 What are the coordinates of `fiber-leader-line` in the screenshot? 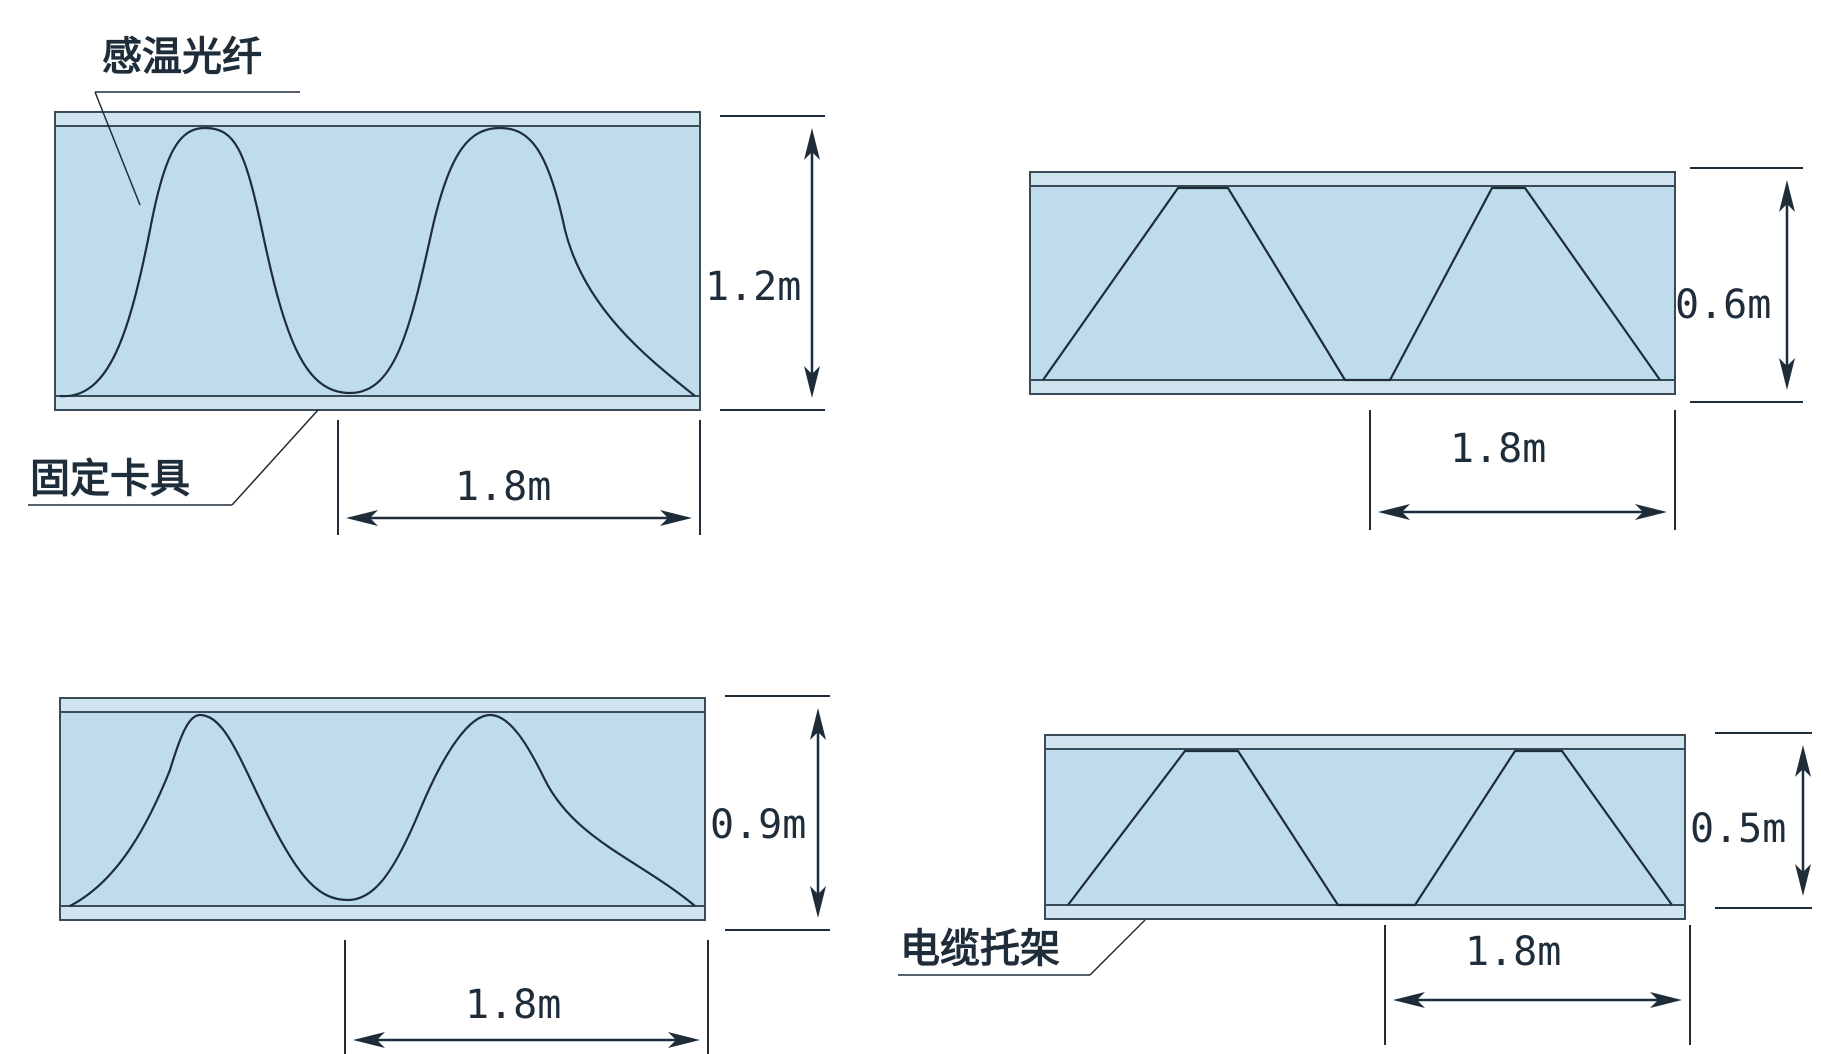 It's located at (117, 148).